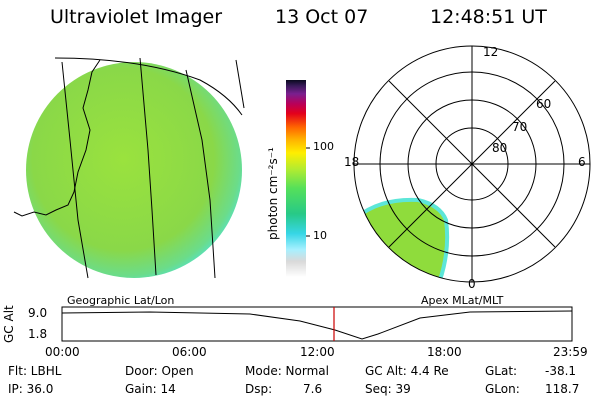  I want to click on coastline, so click(57, 138).